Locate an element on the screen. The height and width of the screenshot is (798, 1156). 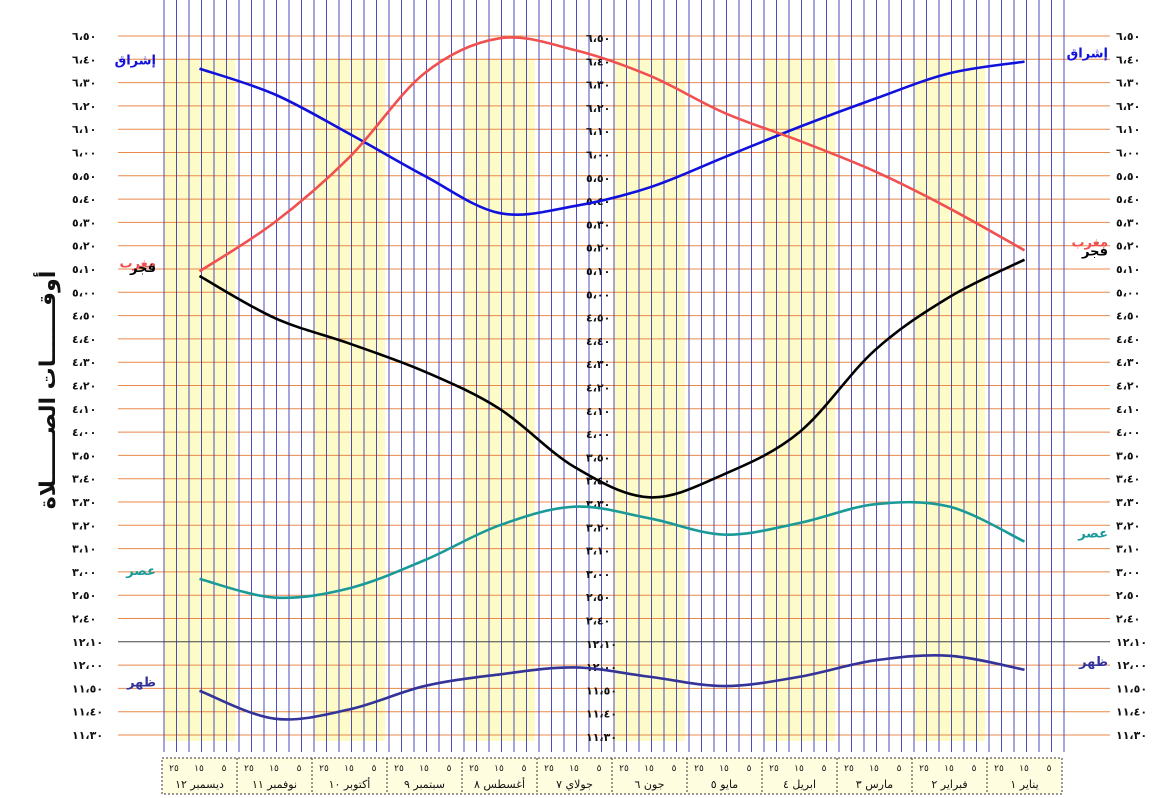
y-tick-center: ٢،٤٠ is located at coordinates (598, 621).